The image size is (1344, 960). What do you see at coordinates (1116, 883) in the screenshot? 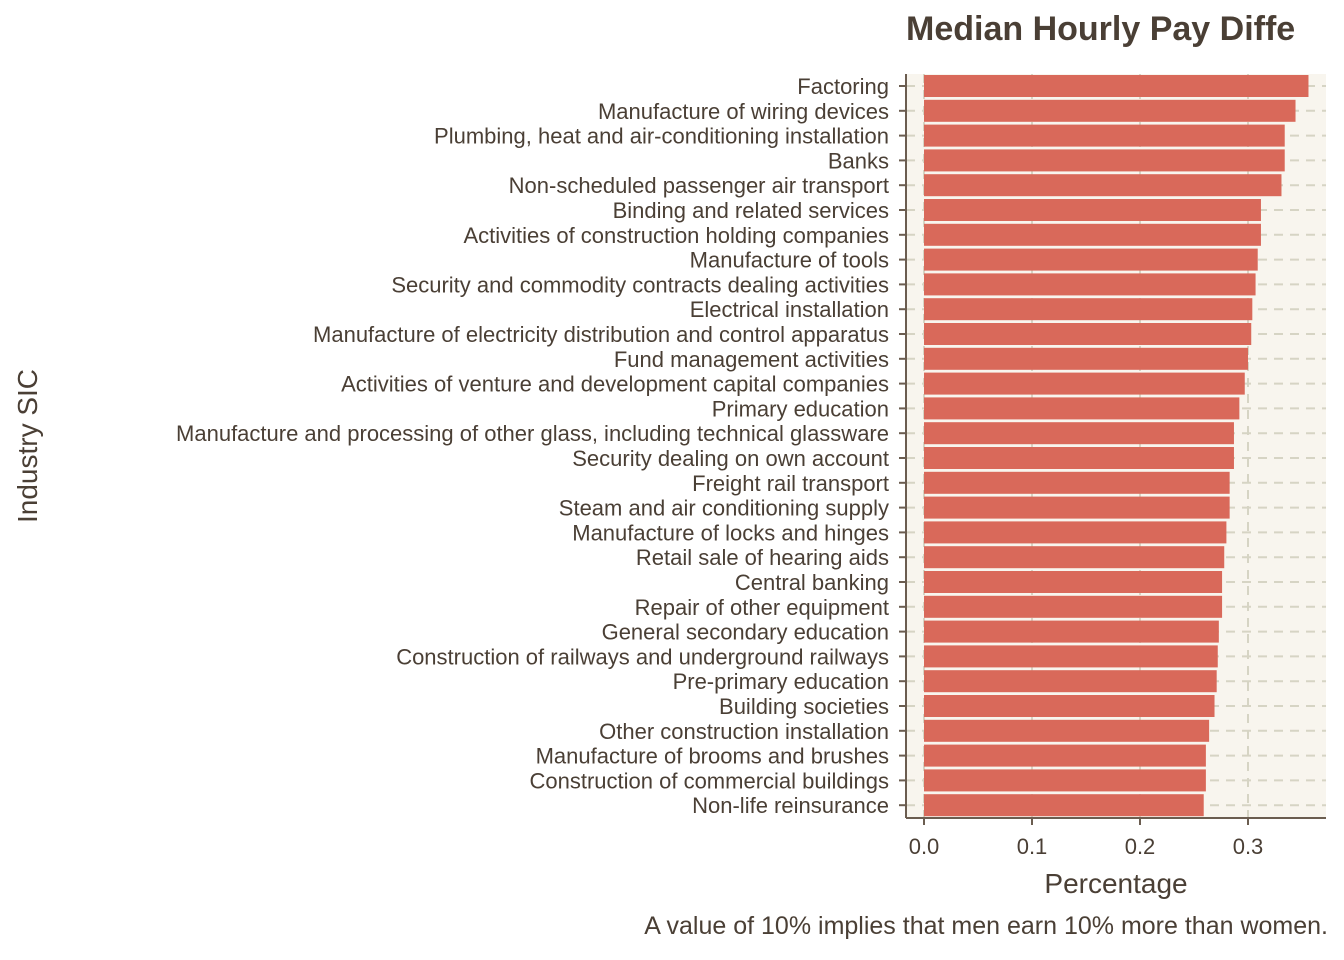
I see `x-axis-label: Percentage` at bounding box center [1116, 883].